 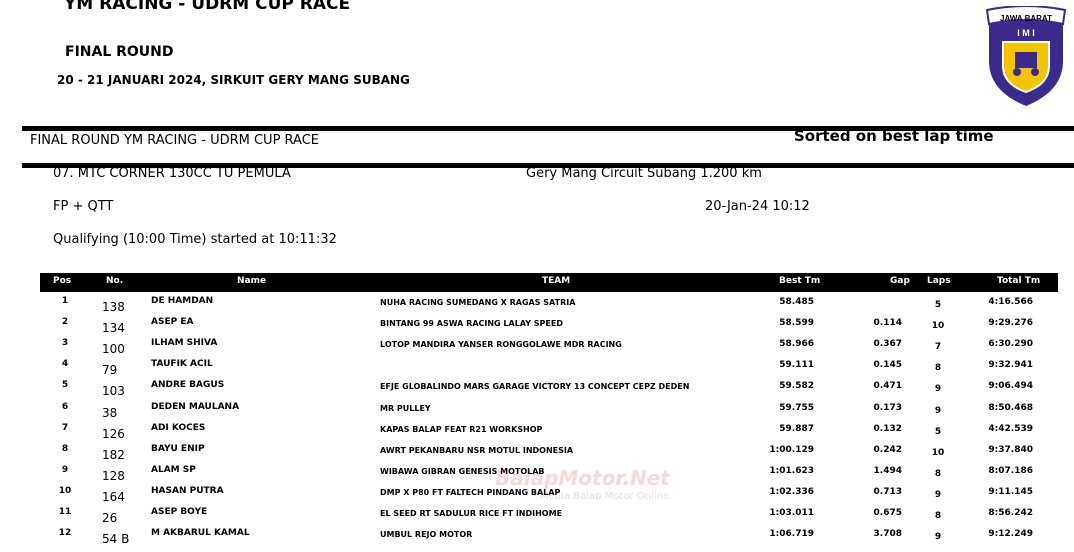 What do you see at coordinates (252, 281) in the screenshot?
I see `col-name: Name` at bounding box center [252, 281].